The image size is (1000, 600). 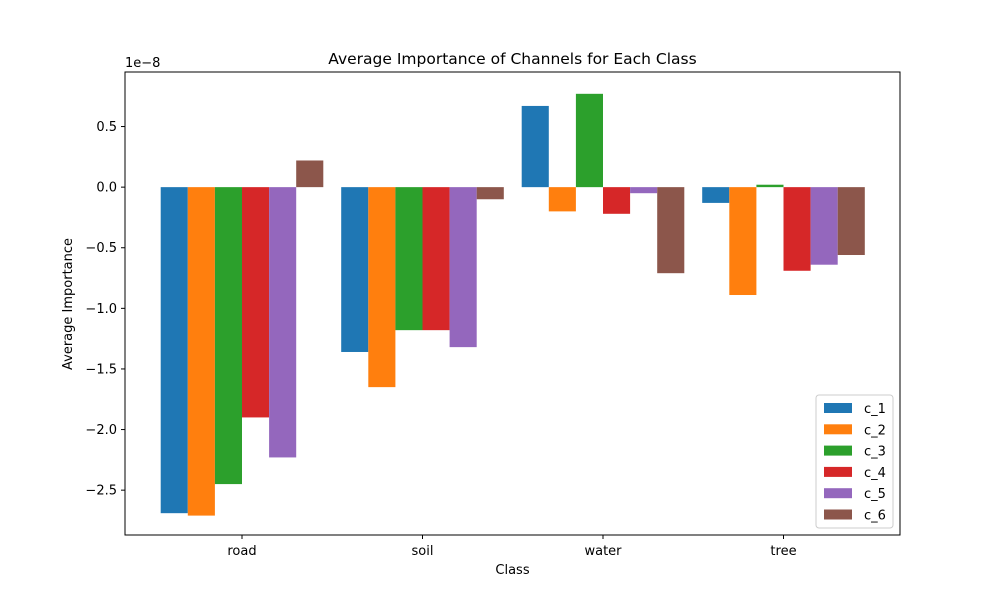 I want to click on bar-c-1-tree, so click(x=716, y=195).